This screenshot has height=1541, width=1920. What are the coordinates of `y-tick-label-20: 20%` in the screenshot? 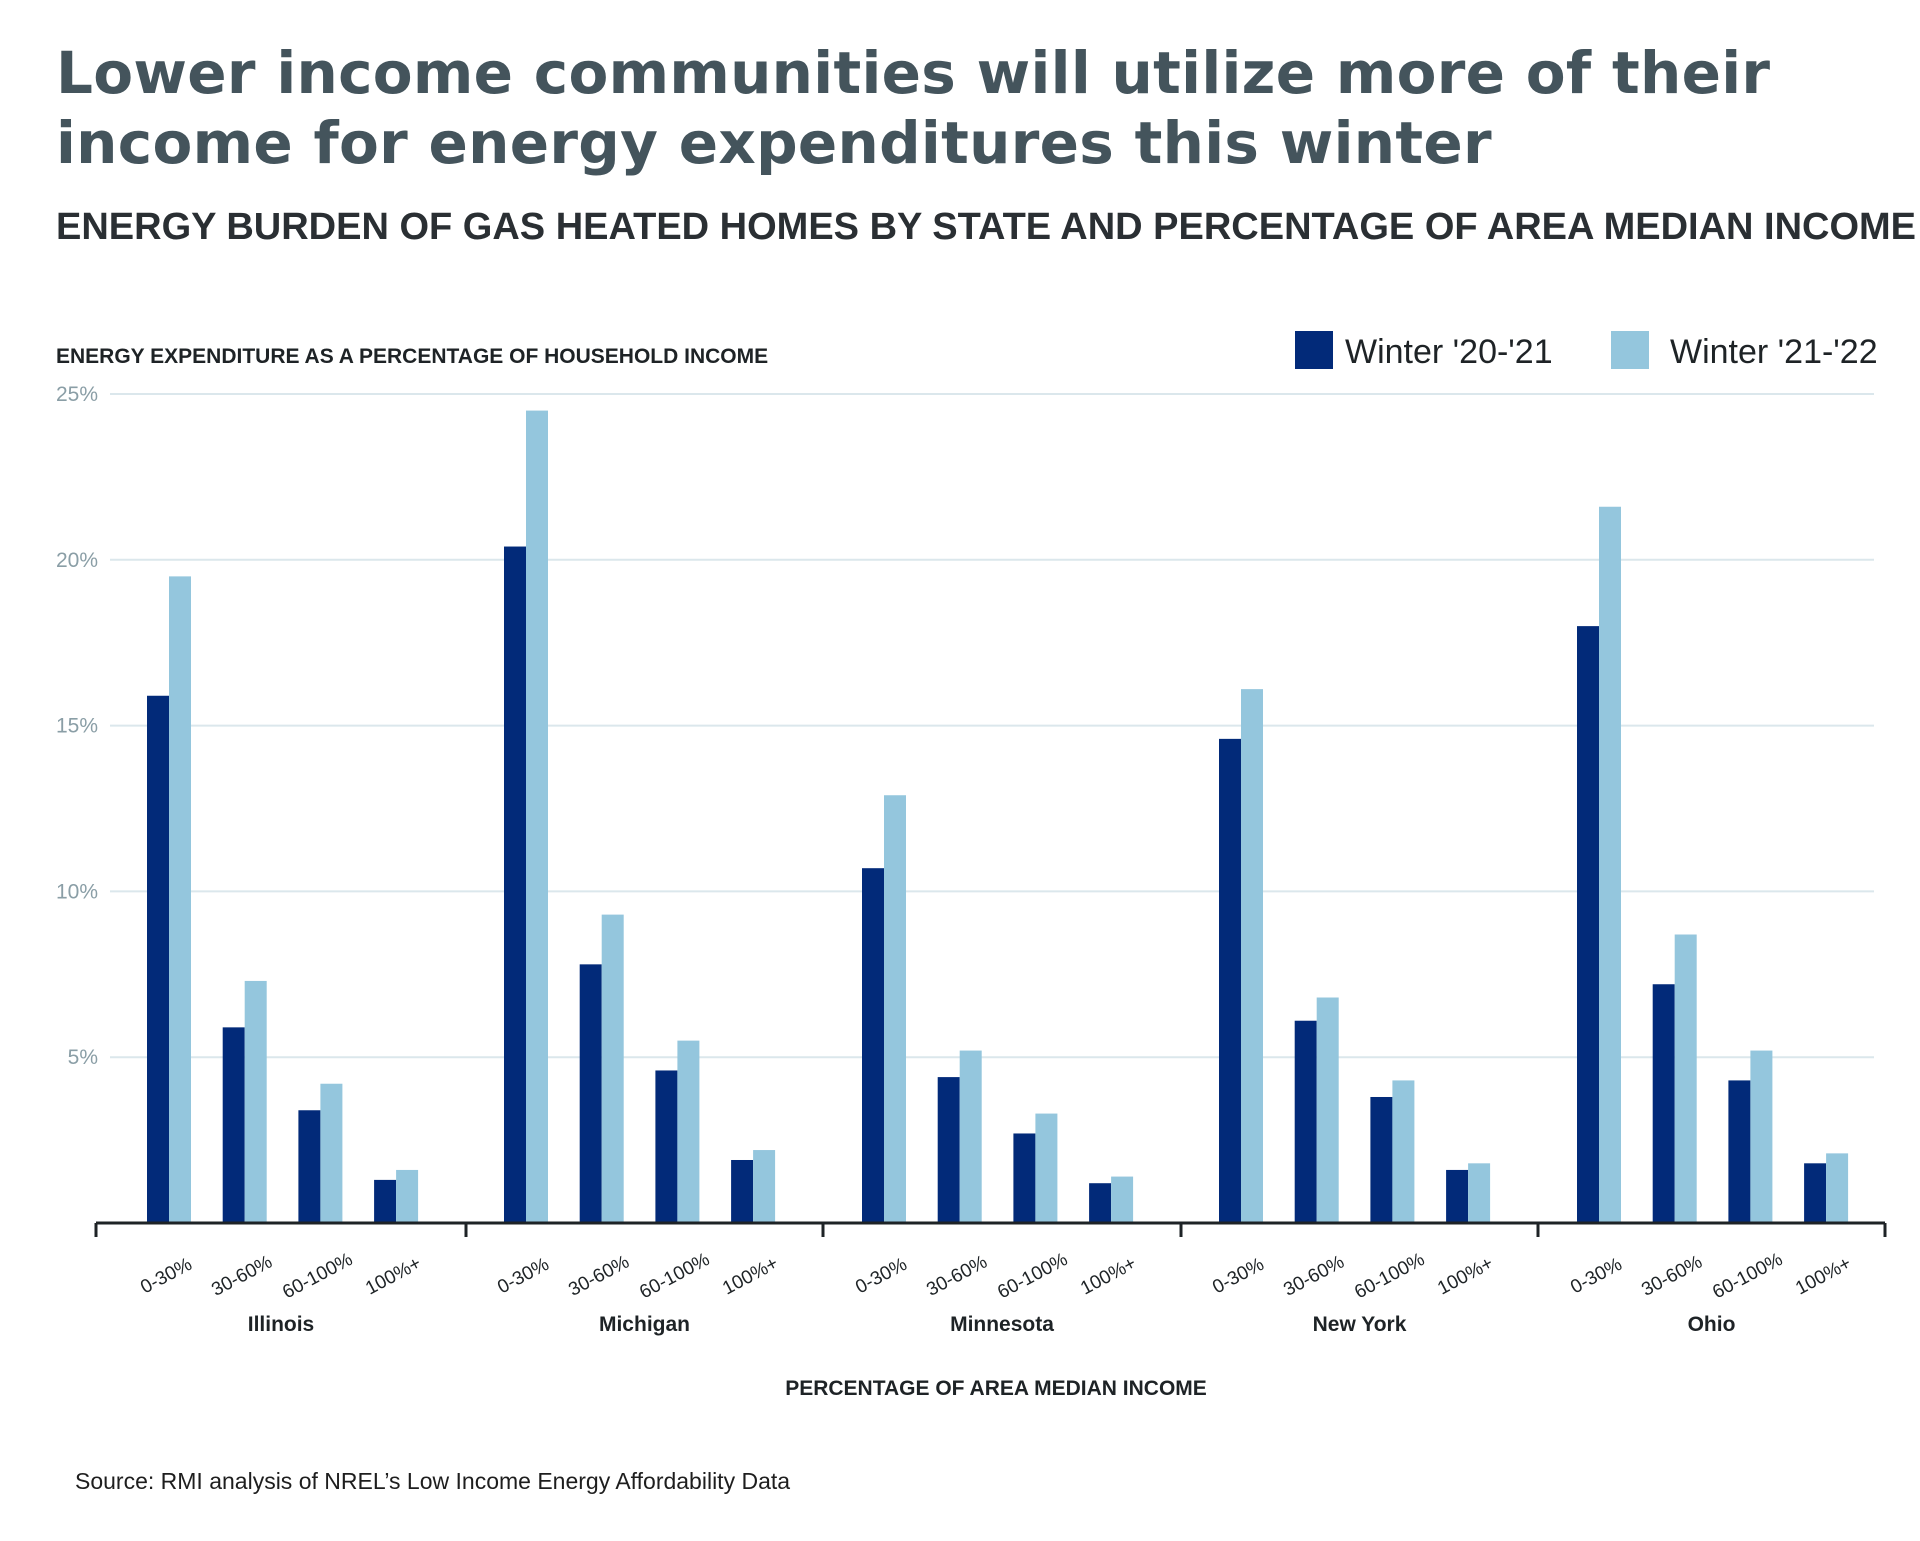 It's located at (77, 560).